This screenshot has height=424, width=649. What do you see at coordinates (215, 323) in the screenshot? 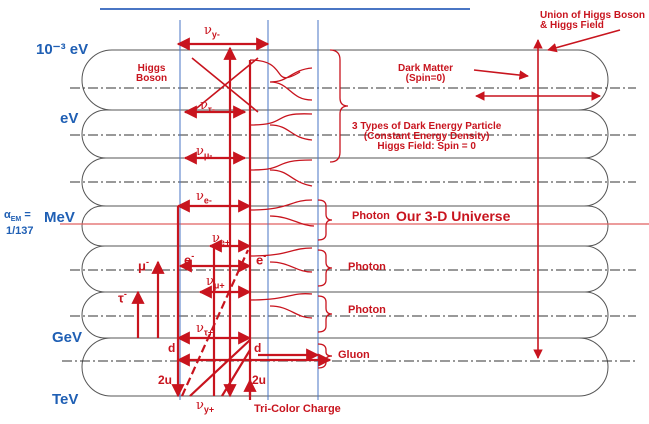
I see `dashed-diagonal` at bounding box center [215, 323].